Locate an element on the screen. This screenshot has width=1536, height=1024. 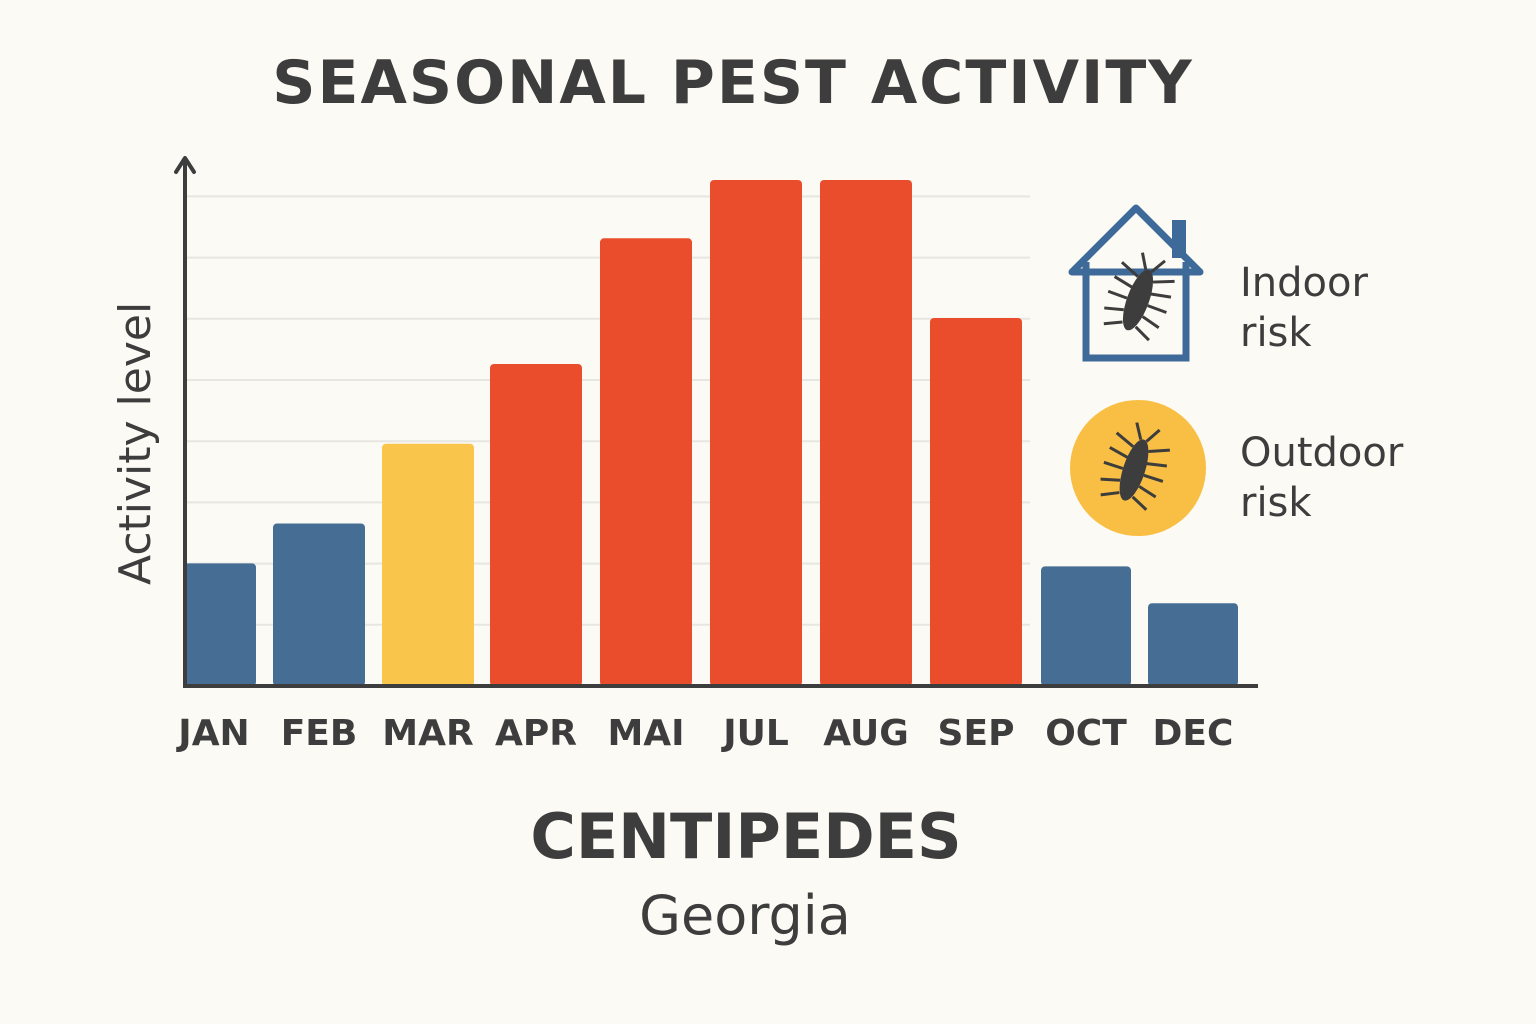
x-tick-label: JUL is located at coordinates (754, 733).